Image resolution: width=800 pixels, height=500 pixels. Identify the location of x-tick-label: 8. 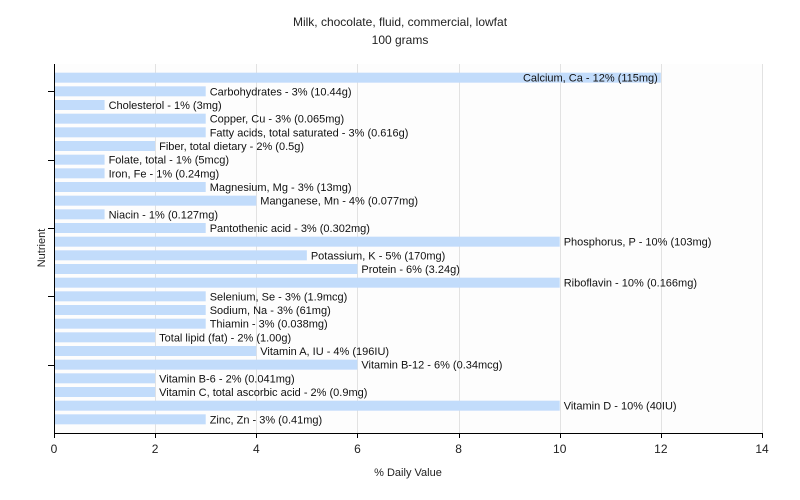
(458, 449).